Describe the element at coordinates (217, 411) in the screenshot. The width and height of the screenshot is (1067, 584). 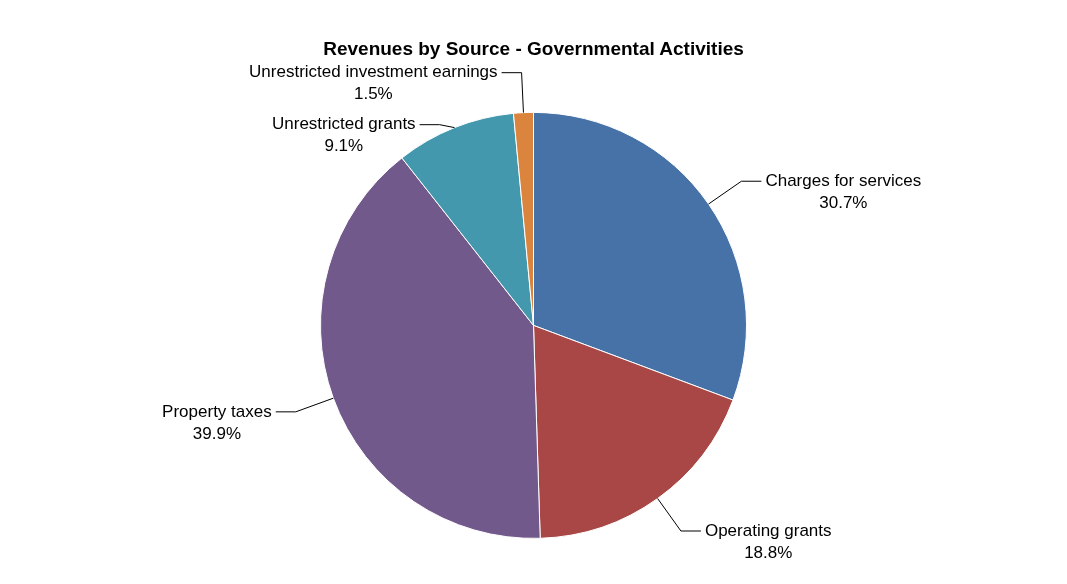
I see `slice-label: Property taxes` at that location.